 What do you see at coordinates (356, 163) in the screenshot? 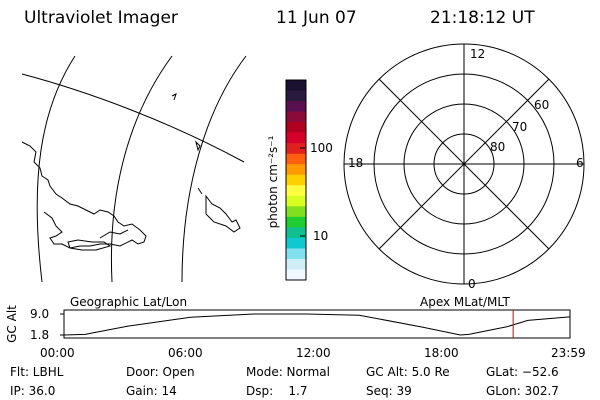
I see `mlt-label-18: 18` at bounding box center [356, 163].